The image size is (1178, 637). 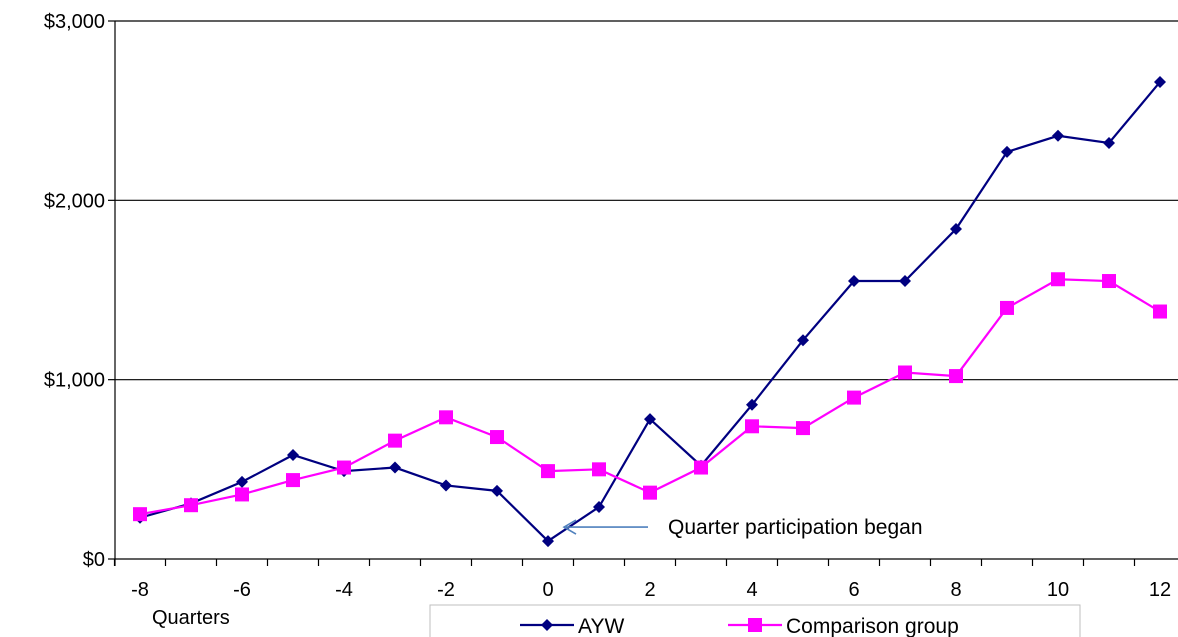 What do you see at coordinates (569, 527) in the screenshot?
I see `arrow-head` at bounding box center [569, 527].